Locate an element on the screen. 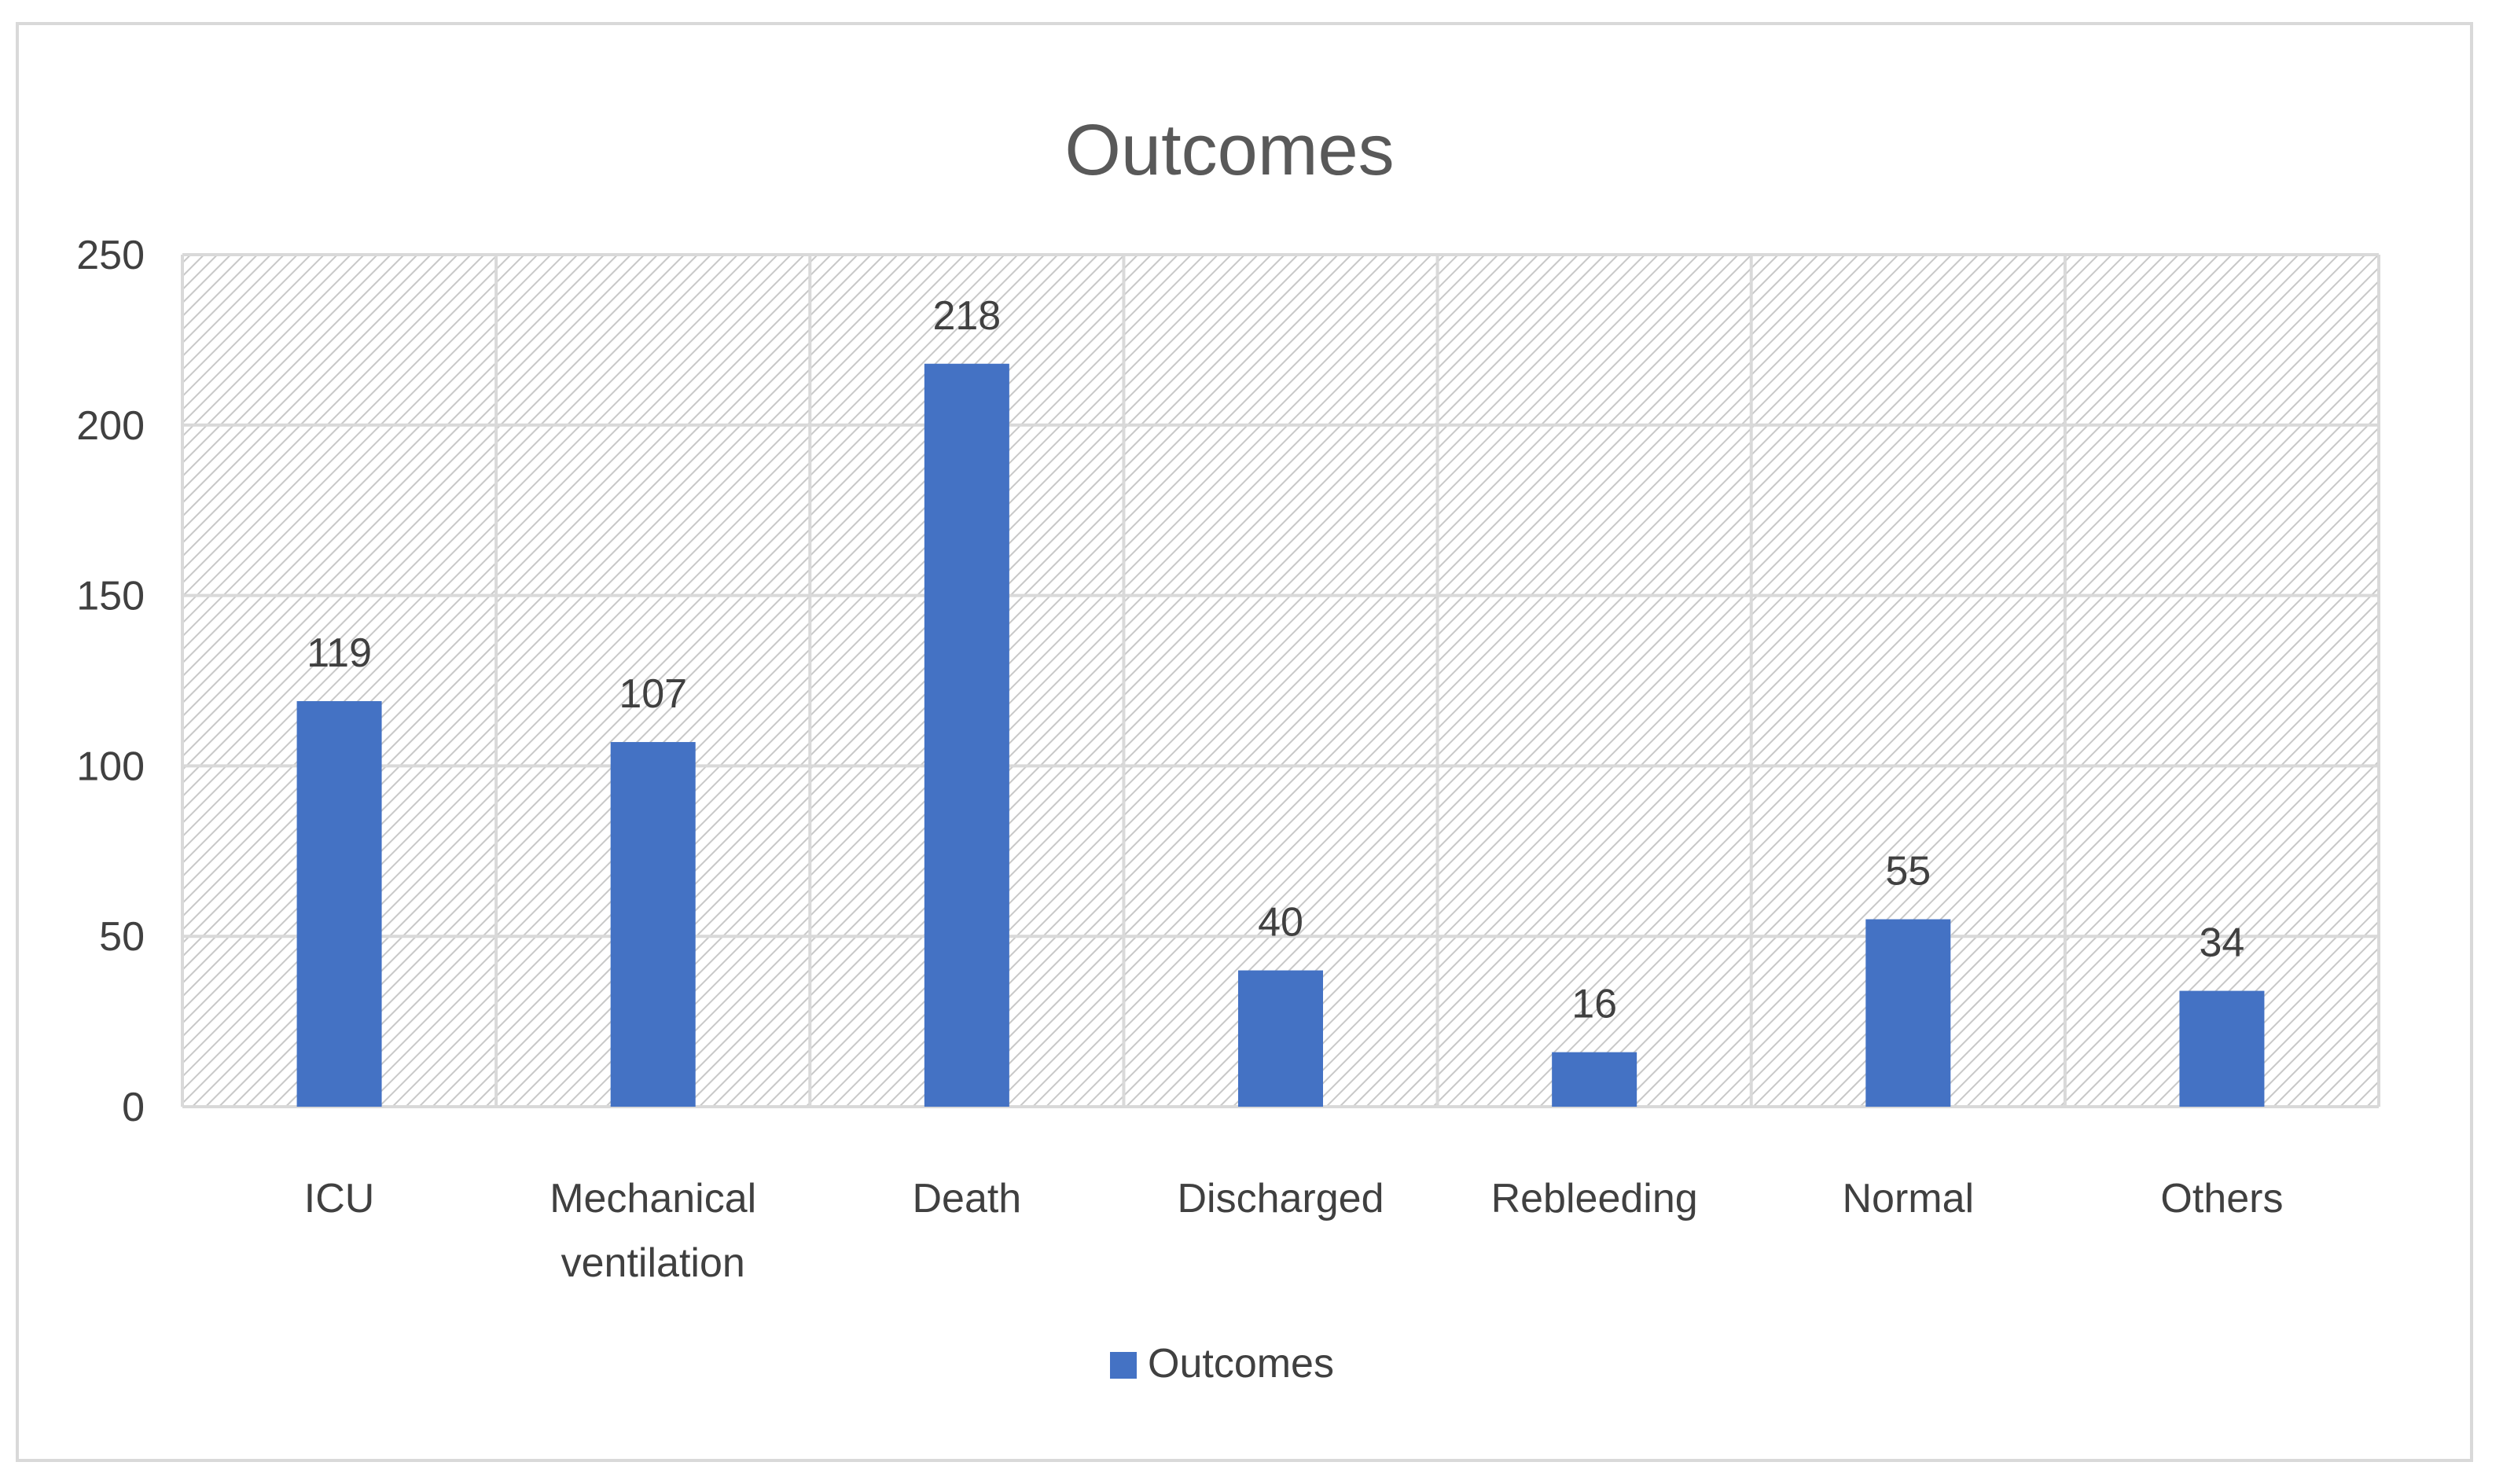 The width and height of the screenshot is (2503, 1484). y-tick-label: 200 is located at coordinates (111, 426).